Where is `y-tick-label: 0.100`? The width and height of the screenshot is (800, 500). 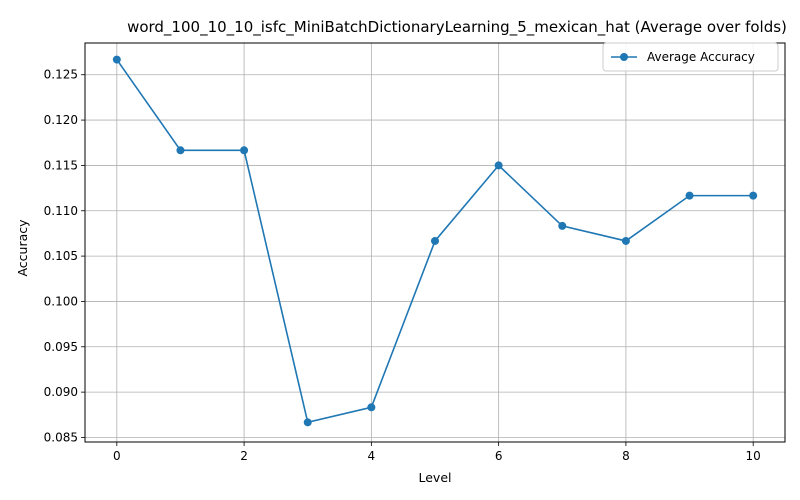
y-tick-label: 0.100 is located at coordinates (61, 301).